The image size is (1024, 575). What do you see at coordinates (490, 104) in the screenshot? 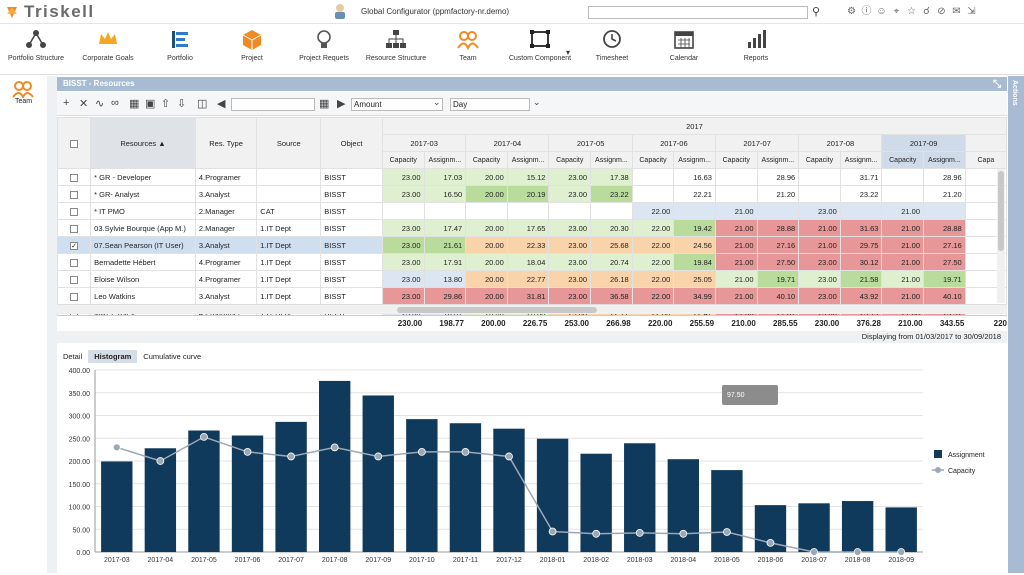
I see `period-select: Day` at bounding box center [490, 104].